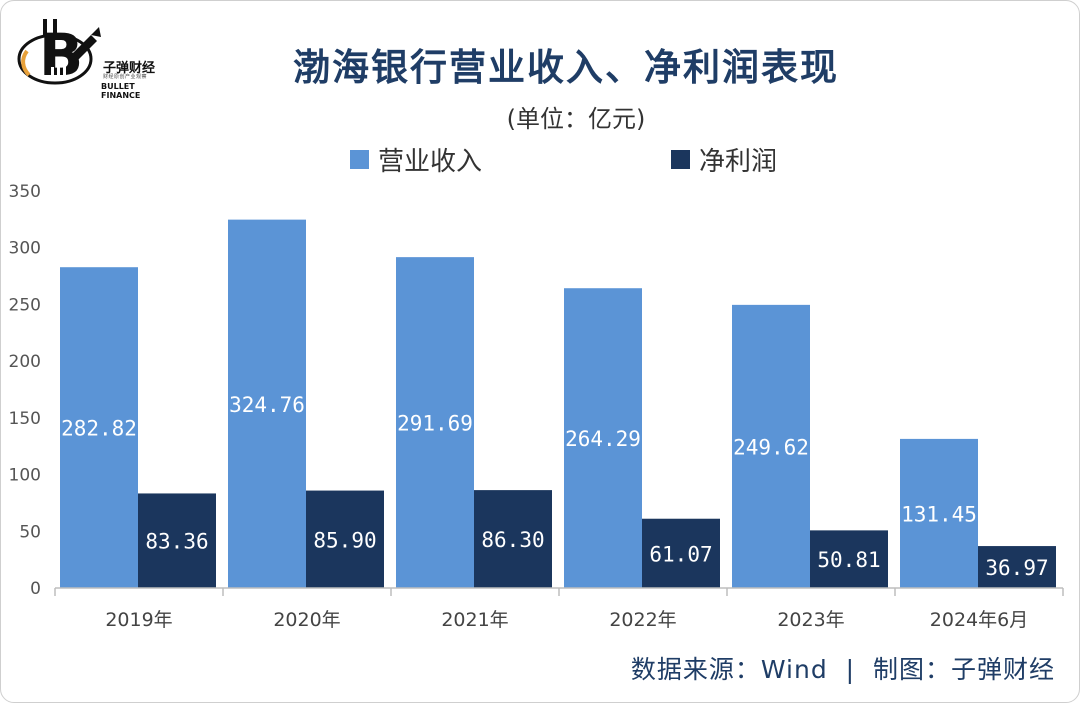 Image resolution: width=1080 pixels, height=703 pixels. I want to click on y-tick-label: 50, so click(30, 532).